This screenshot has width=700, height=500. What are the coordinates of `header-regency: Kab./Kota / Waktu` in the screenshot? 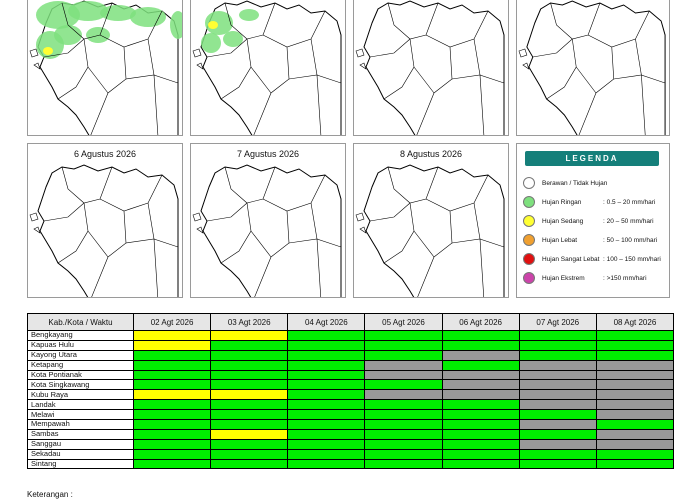 It's located at (80, 322).